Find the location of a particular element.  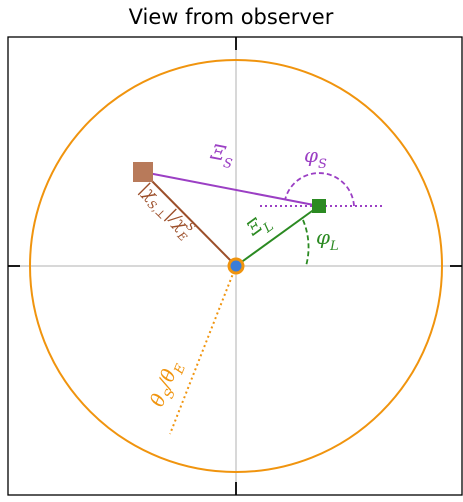

svg-text: ΞS is located at coordinates (221, 155).